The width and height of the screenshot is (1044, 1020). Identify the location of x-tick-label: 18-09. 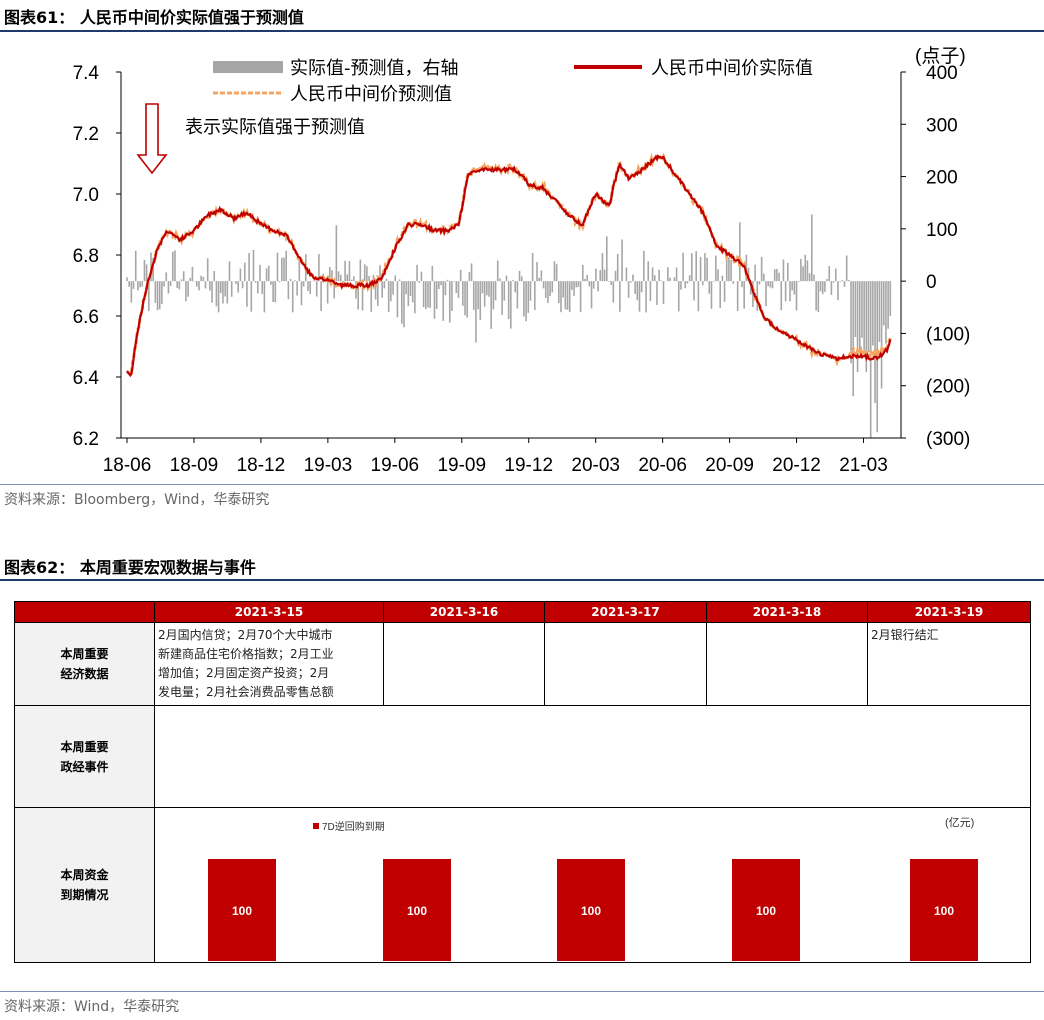
(194, 465).